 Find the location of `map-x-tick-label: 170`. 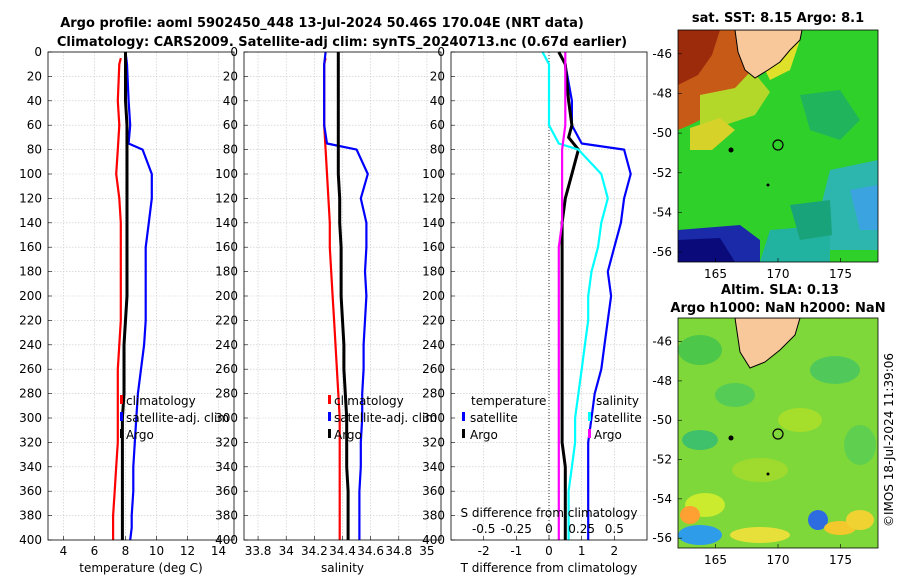

map-x-tick-label: 170 is located at coordinates (778, 274).